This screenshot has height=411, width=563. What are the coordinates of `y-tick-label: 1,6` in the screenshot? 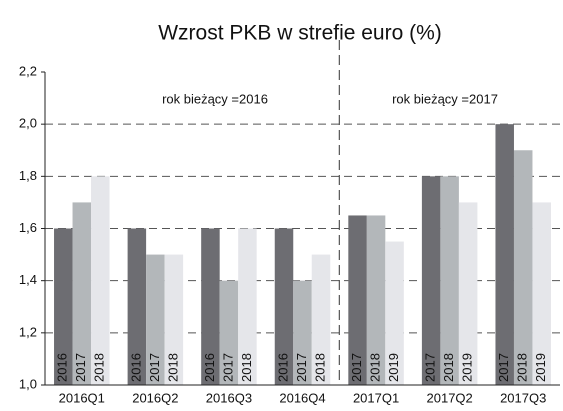 It's located at (28, 227).